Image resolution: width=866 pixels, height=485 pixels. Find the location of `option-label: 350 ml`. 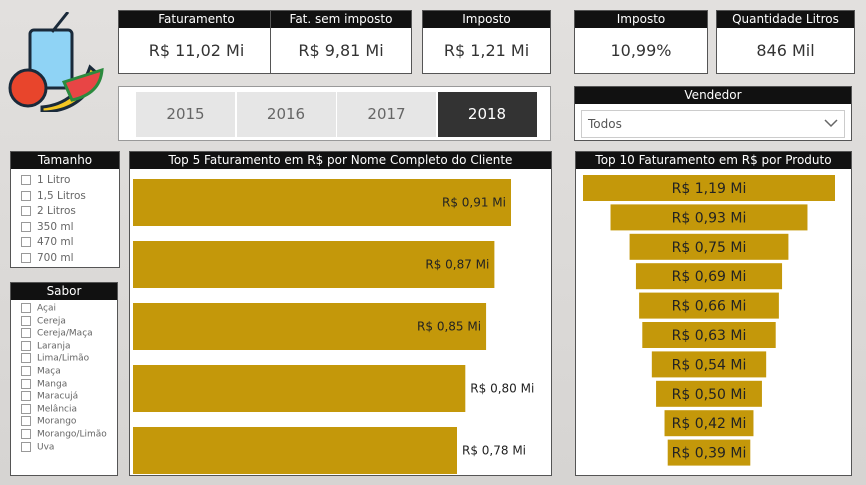

option-label: 350 ml is located at coordinates (55, 226).